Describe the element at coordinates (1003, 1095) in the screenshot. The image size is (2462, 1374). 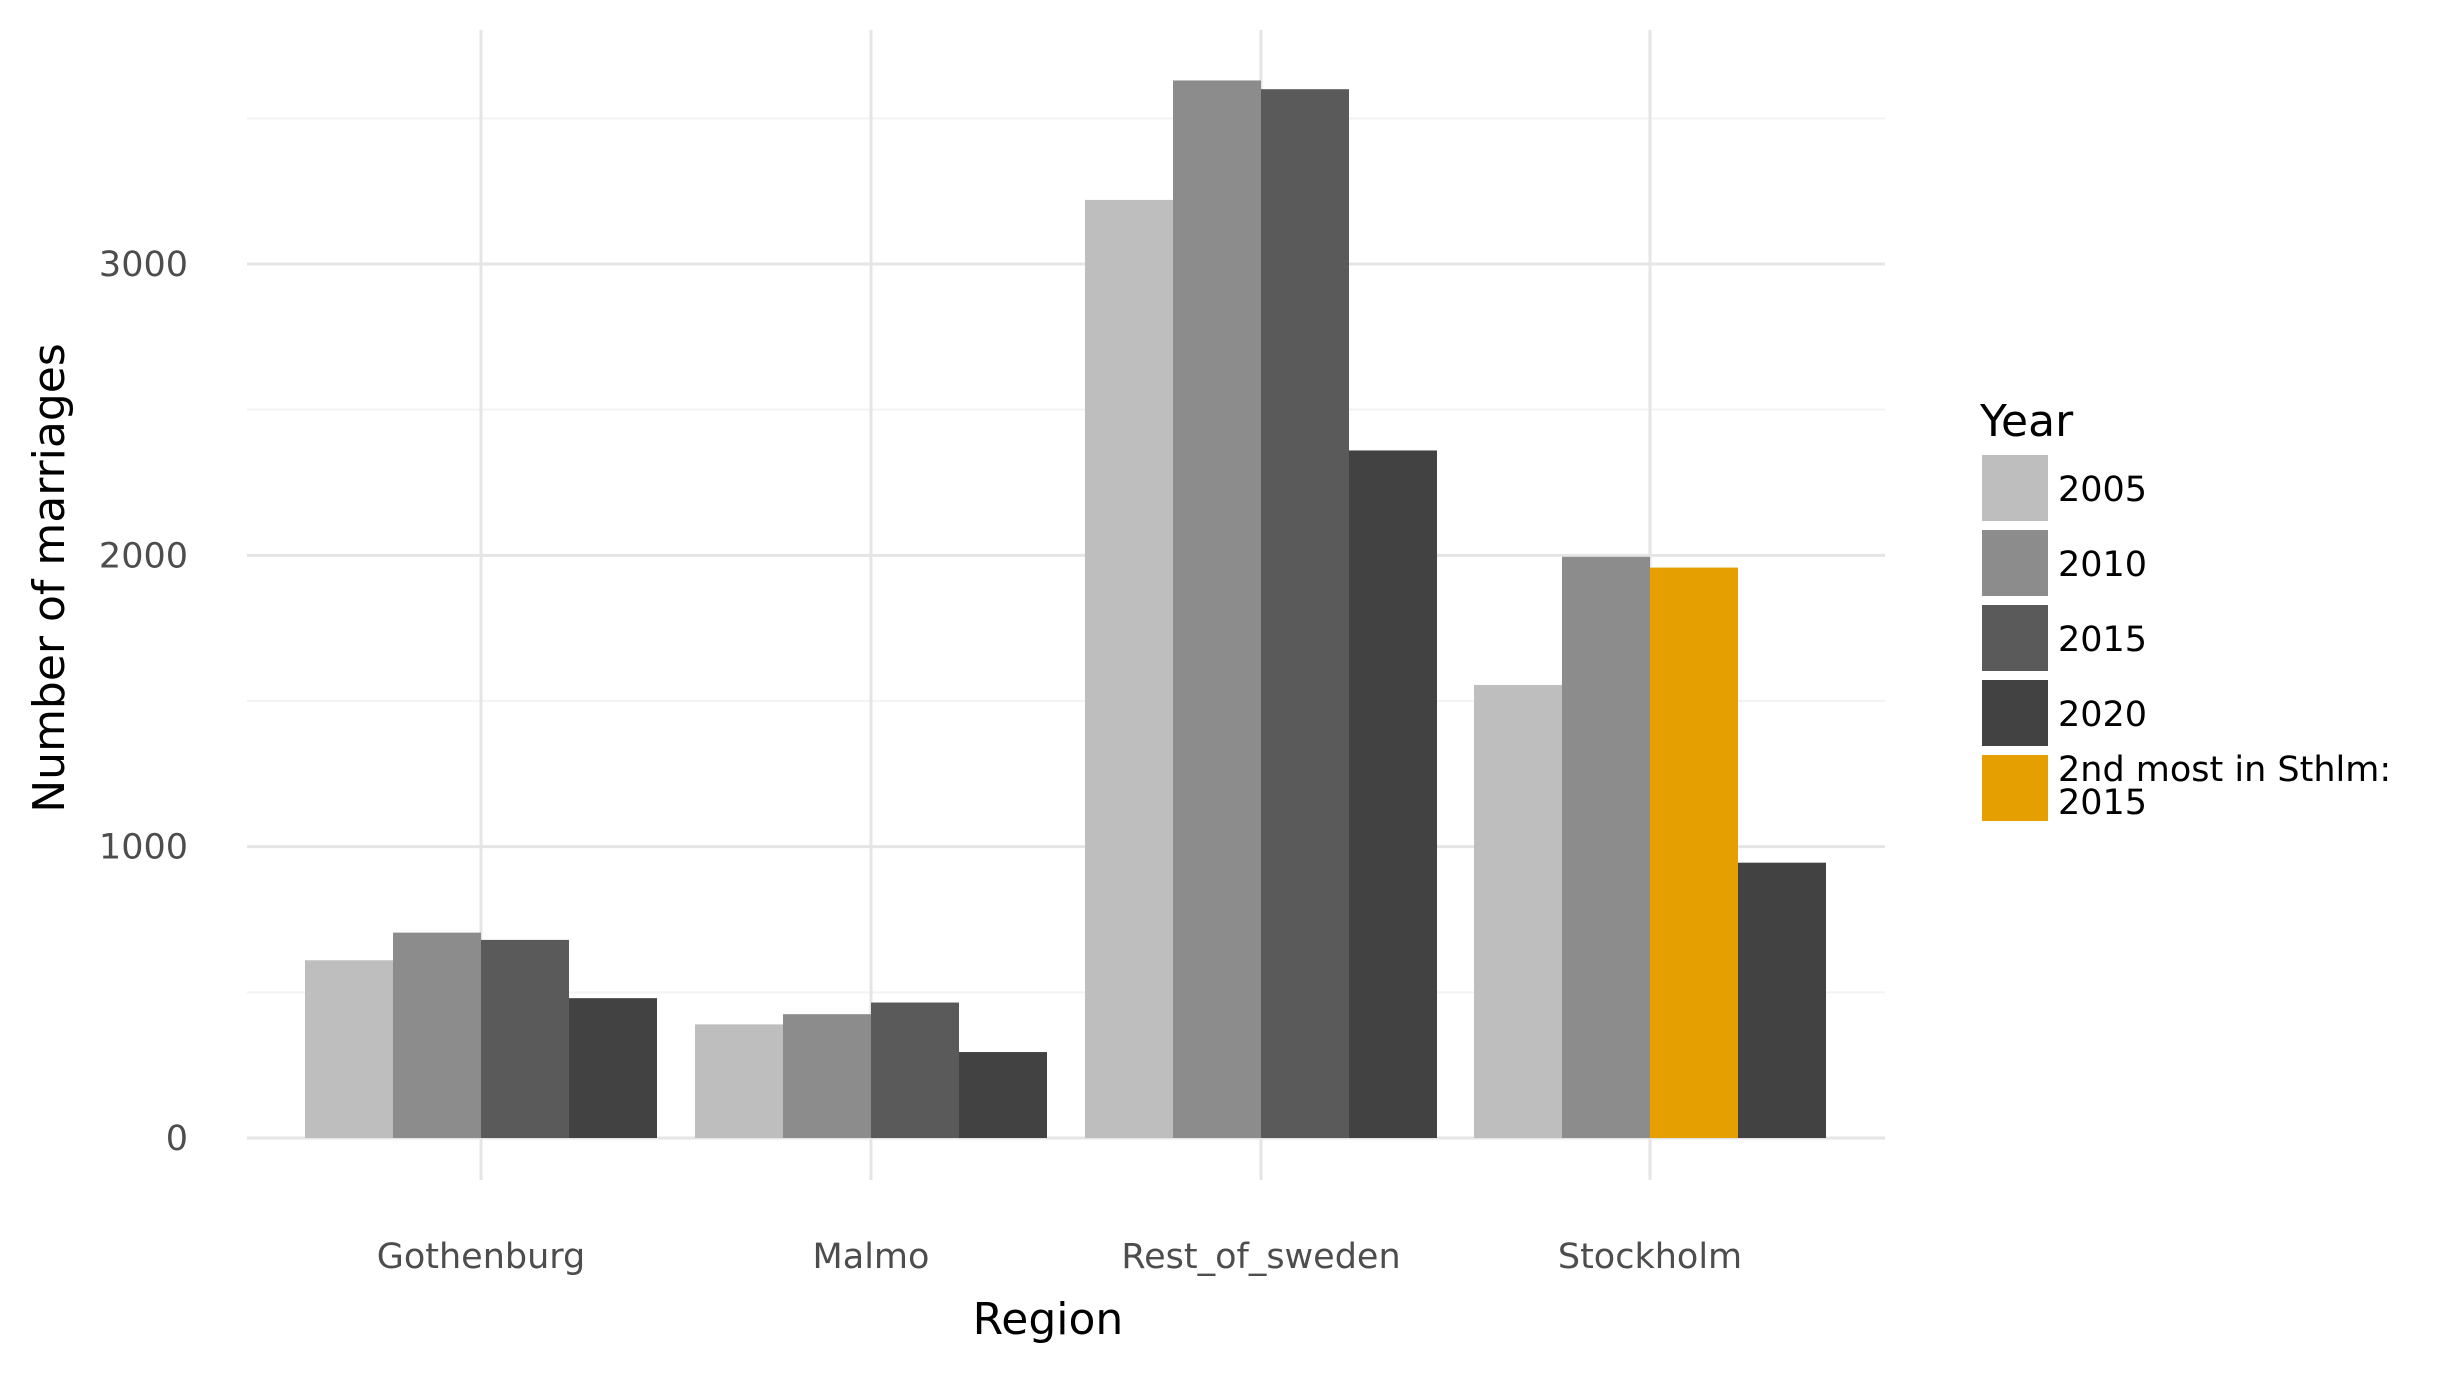
I see `bar-malmo-2020` at that location.